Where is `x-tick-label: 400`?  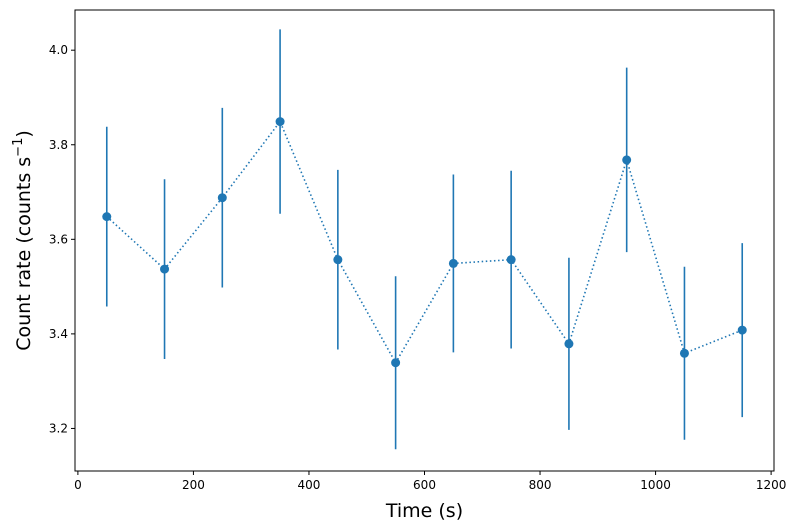
x-tick-label: 400 is located at coordinates (309, 485).